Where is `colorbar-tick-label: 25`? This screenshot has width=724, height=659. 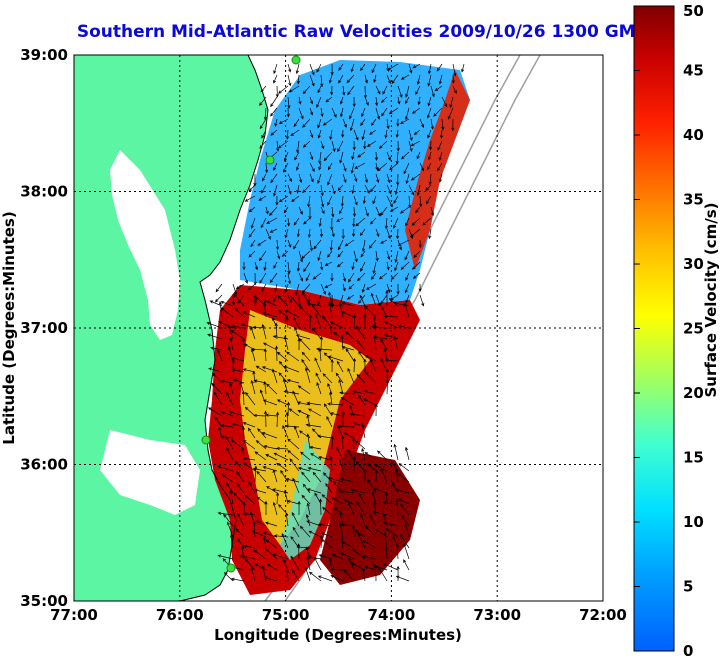 colorbar-tick-label: 25 is located at coordinates (693, 329).